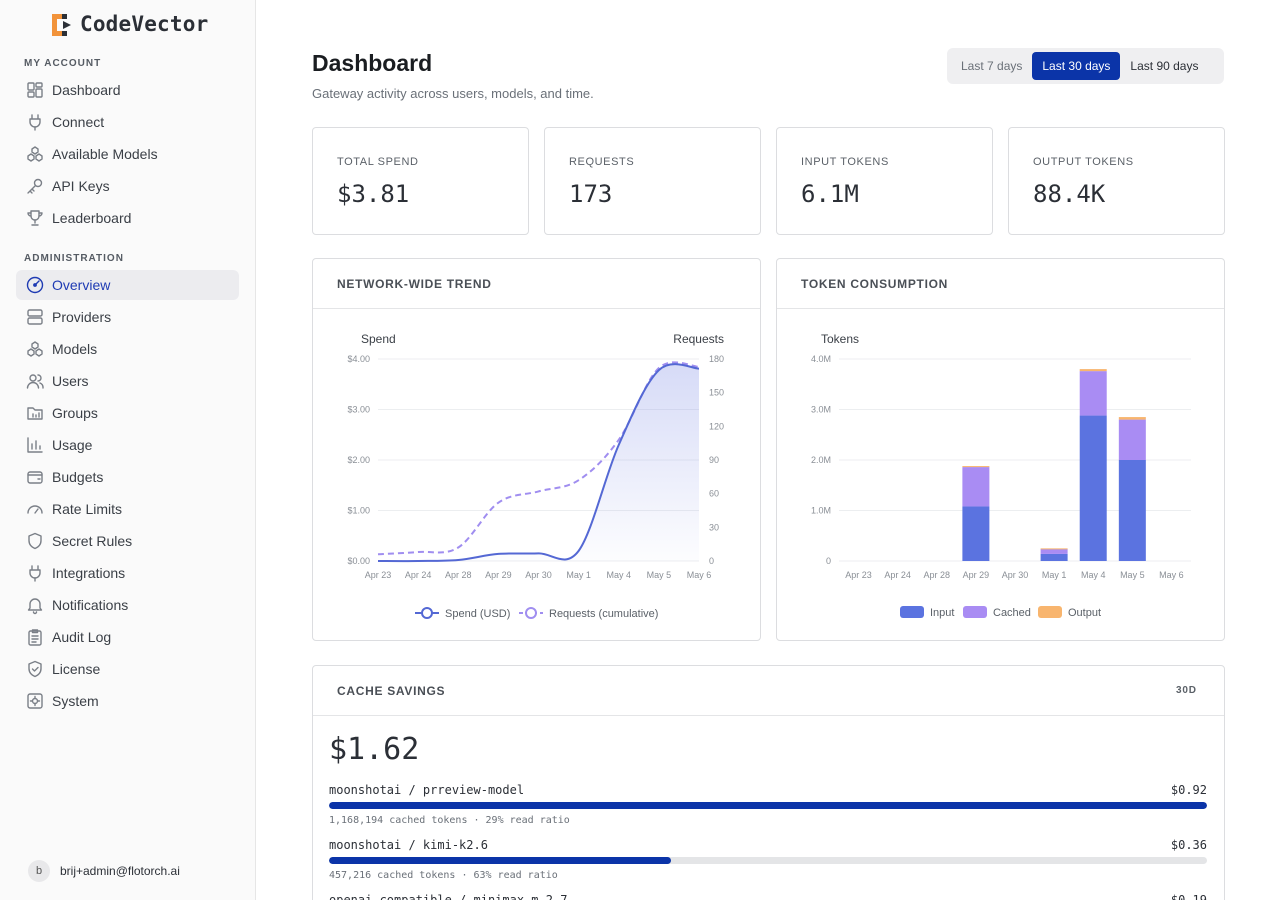 This screenshot has width=1280, height=900. I want to click on sidebar-item-dashboard: Dashboard, so click(127, 90).